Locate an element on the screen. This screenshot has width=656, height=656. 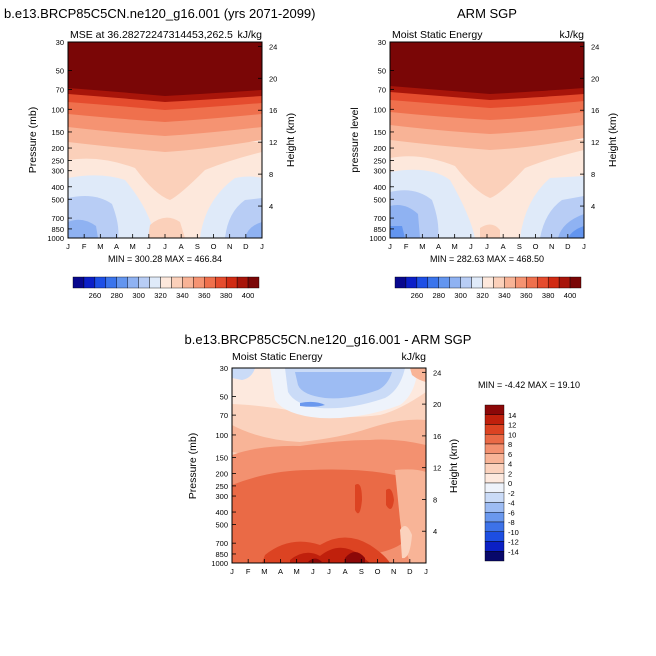
ytick-right-label: 16 is located at coordinates (437, 436).